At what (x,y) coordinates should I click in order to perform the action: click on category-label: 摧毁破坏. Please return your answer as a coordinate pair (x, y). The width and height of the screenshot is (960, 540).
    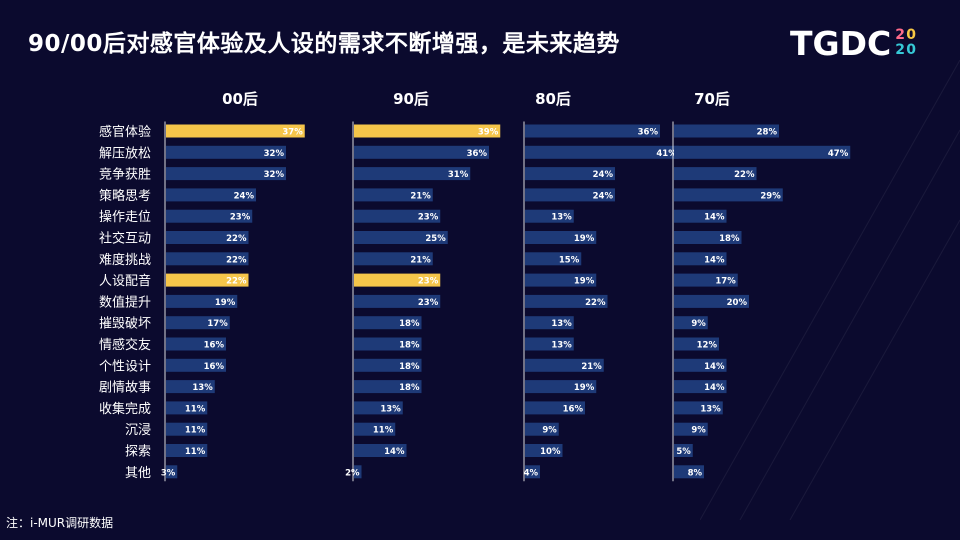
    Looking at the image, I should click on (125, 324).